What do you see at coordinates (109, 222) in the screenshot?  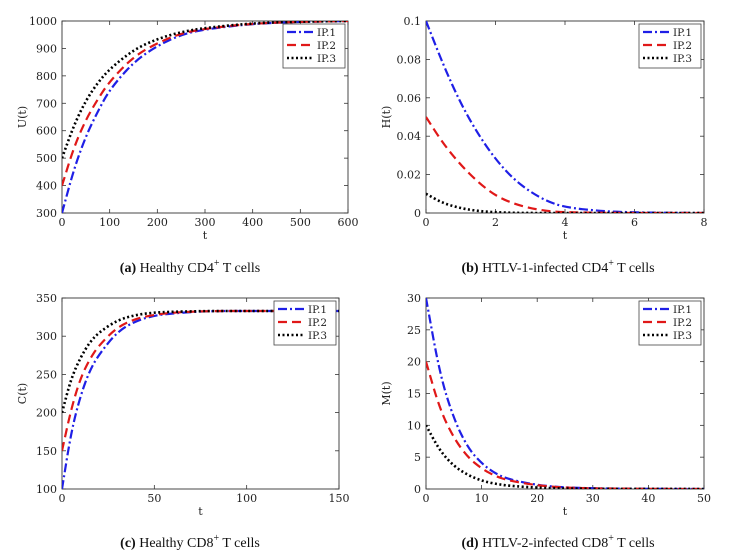 I see `x-tick-label: 100` at bounding box center [109, 222].